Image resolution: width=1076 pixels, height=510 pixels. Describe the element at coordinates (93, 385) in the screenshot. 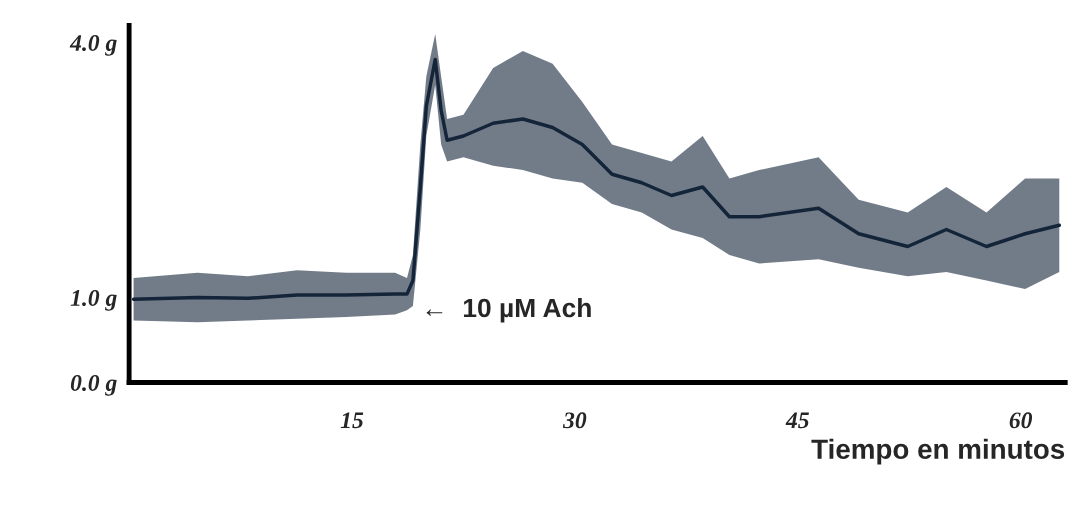

I see `y-tick-label: 0.0 g` at that location.